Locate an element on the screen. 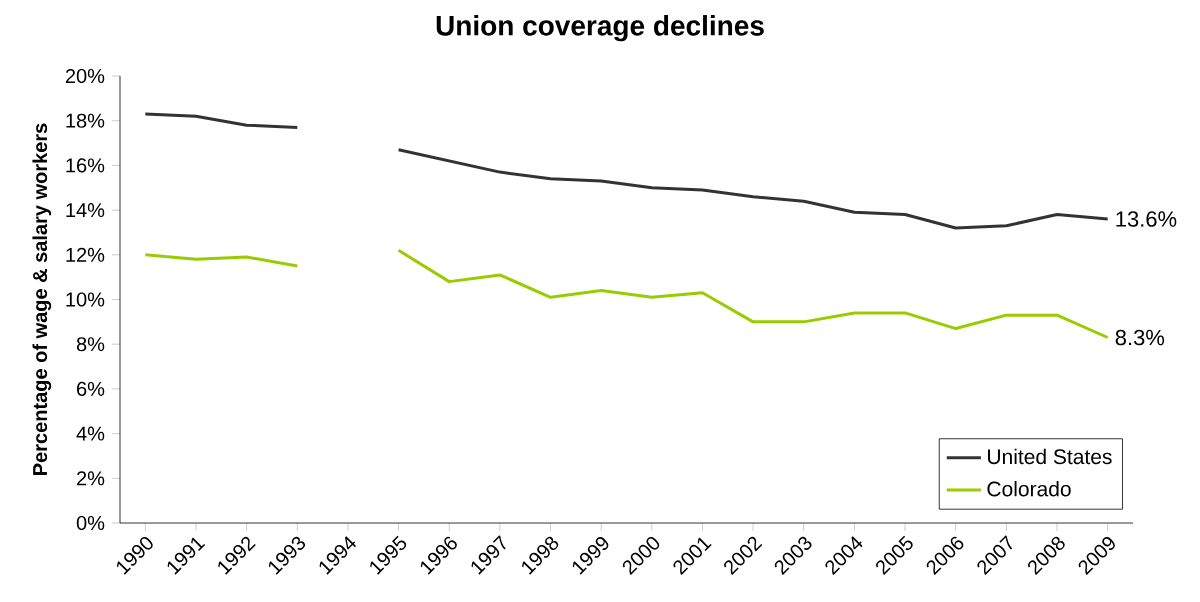 The height and width of the screenshot is (602, 1200). annotation: 8.3% is located at coordinates (1140, 337).